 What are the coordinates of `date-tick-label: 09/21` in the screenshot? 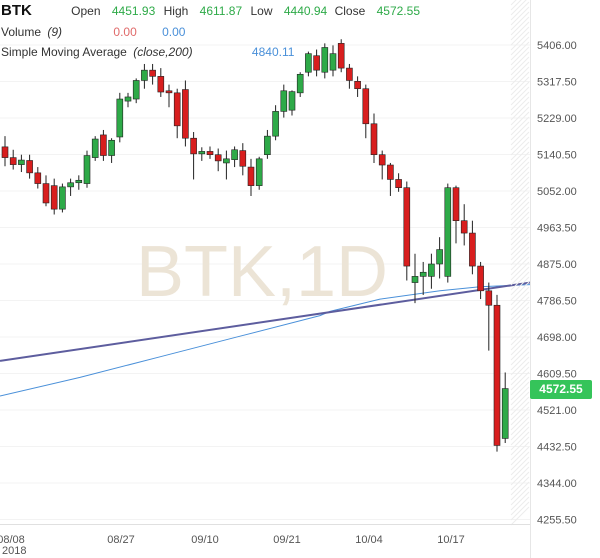 It's located at (287, 540).